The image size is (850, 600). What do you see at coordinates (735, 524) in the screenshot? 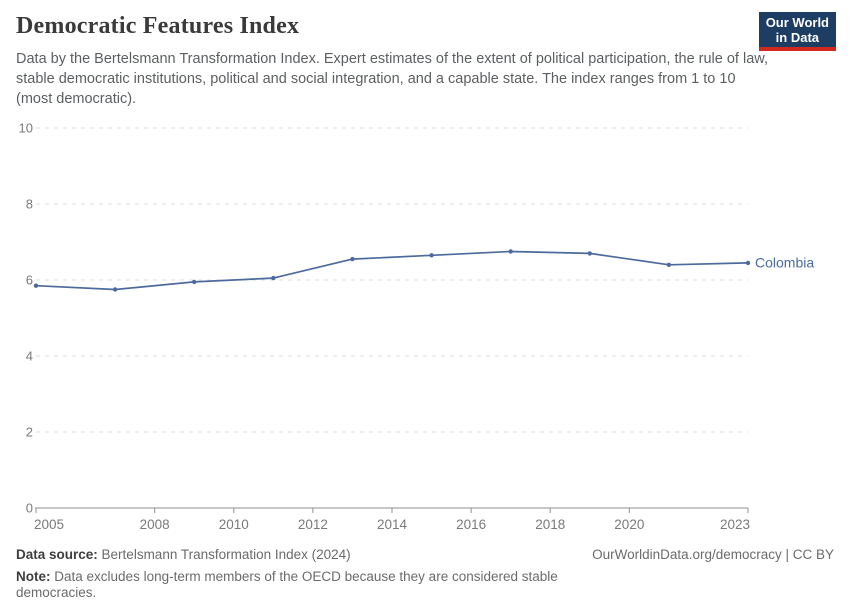
I see `x-tick-label-2023: 2023` at bounding box center [735, 524].